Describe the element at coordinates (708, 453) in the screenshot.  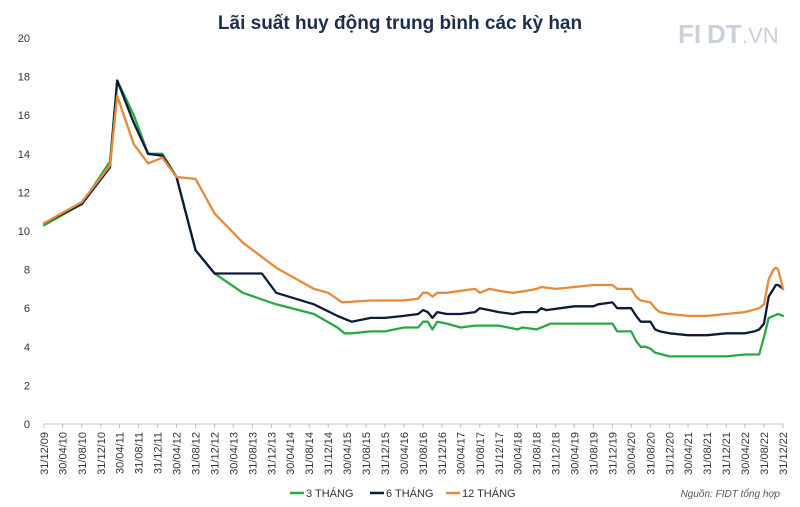
I see `x-tick-label: 31/08/21` at that location.